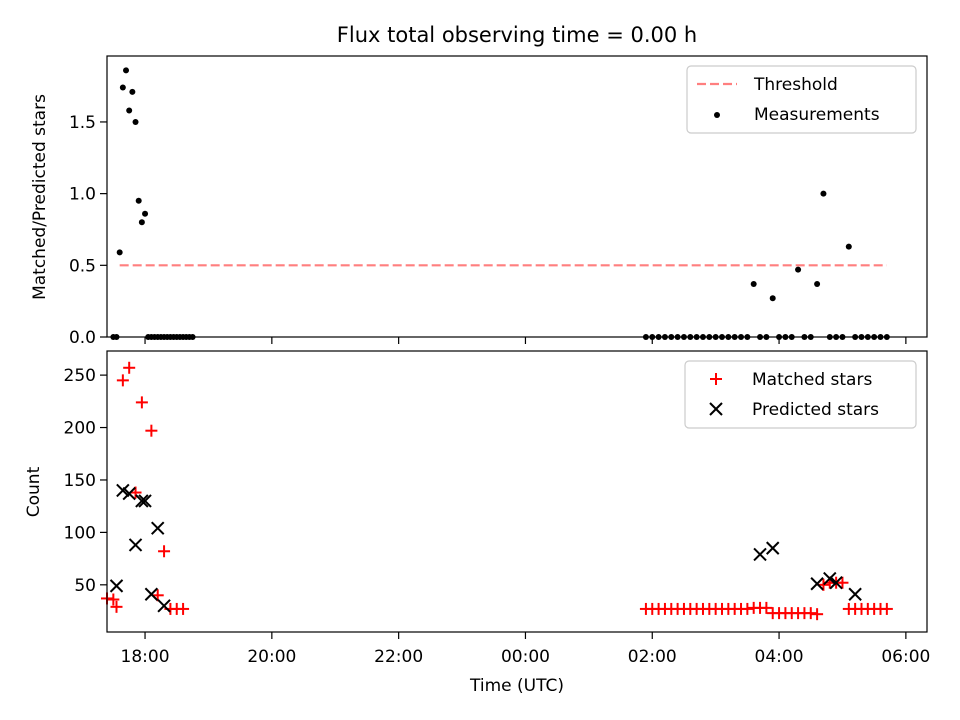  Describe the element at coordinates (525, 657) in the screenshot. I see `bottom-x-tick-label: 00:00` at that location.